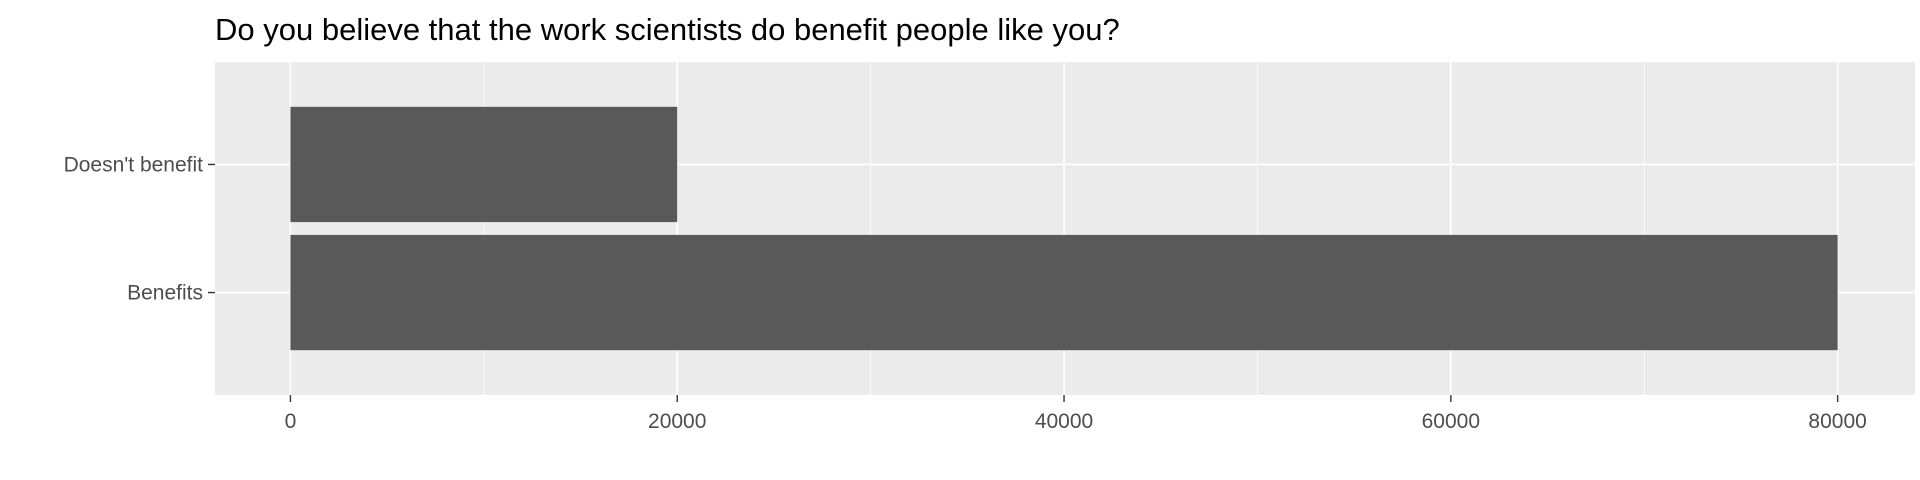 Image resolution: width=1920 pixels, height=480 pixels. I want to click on y-tick-label: Benefits, so click(165, 293).